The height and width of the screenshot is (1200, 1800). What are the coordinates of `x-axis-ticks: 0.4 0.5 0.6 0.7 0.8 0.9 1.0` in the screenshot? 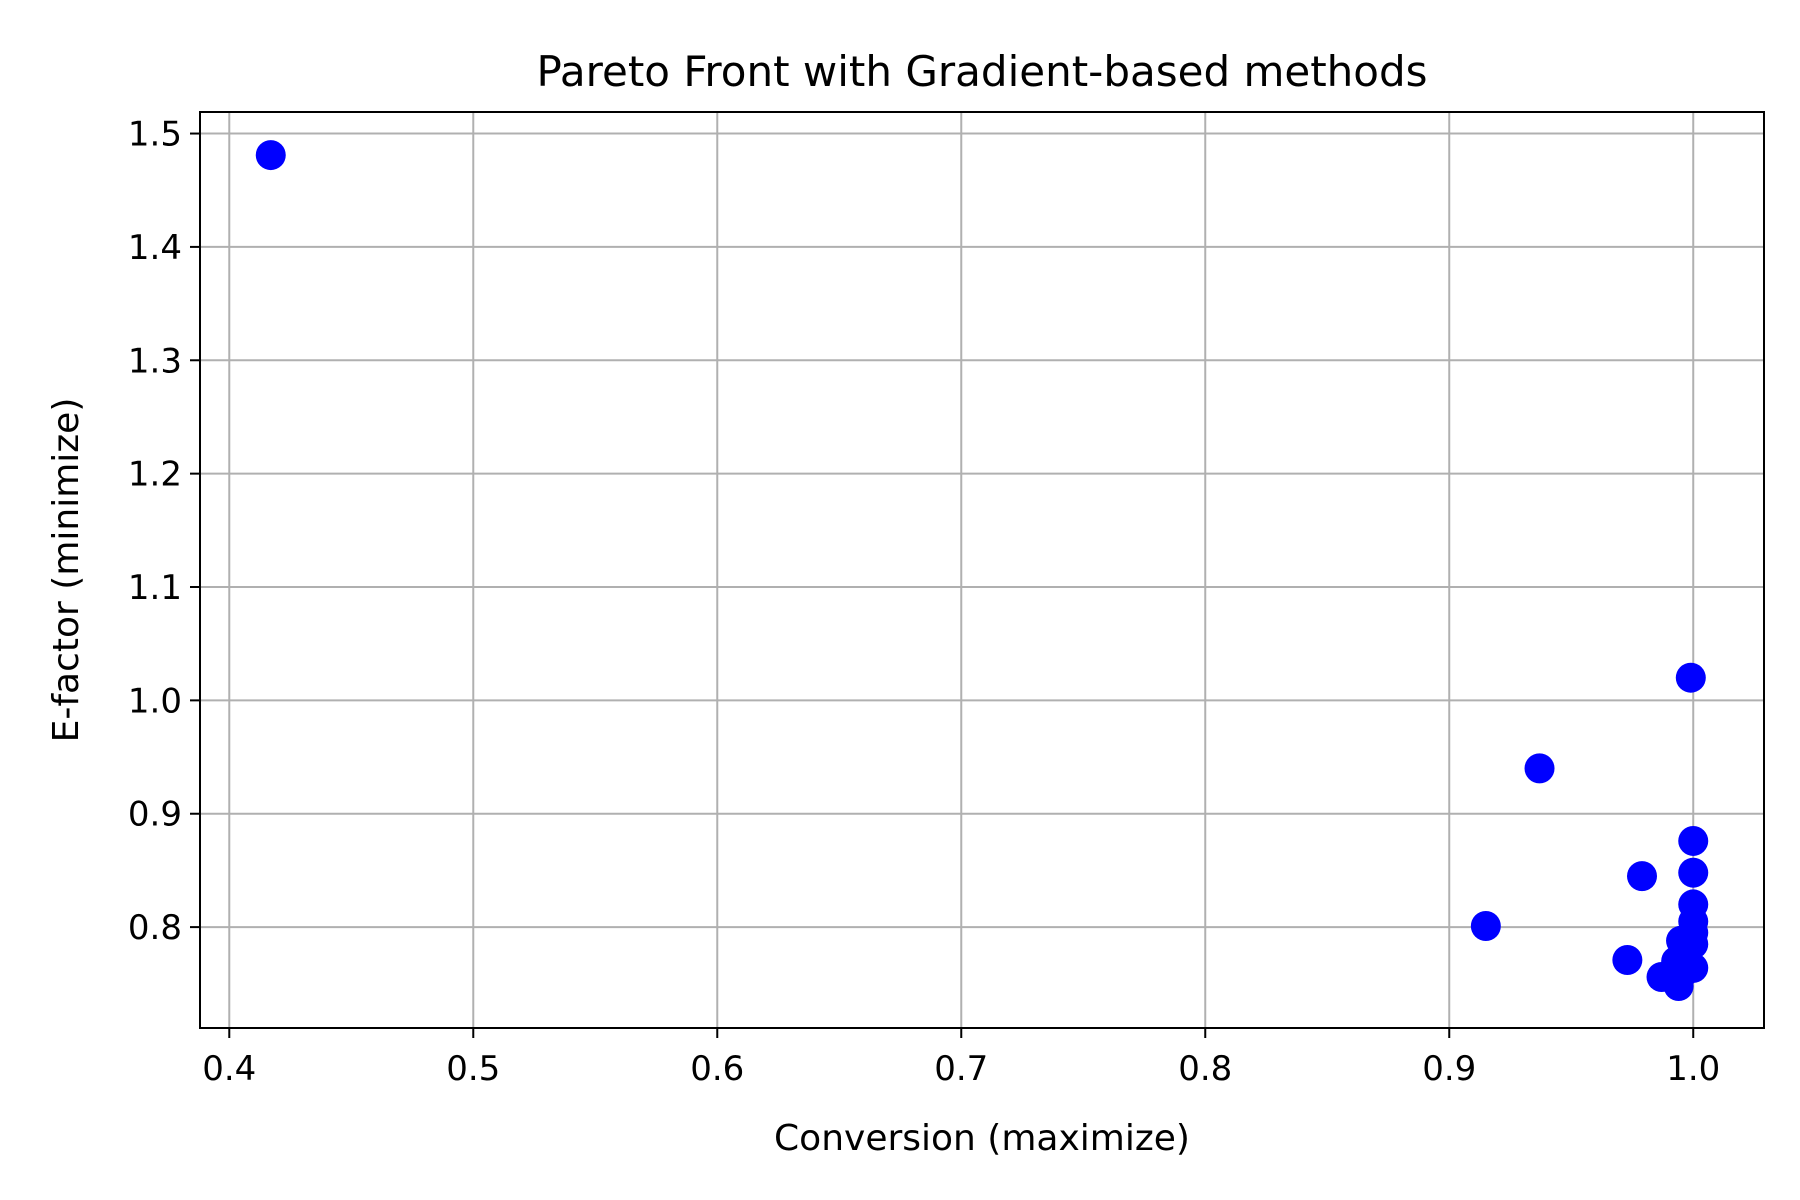 It's located at (961, 1058).